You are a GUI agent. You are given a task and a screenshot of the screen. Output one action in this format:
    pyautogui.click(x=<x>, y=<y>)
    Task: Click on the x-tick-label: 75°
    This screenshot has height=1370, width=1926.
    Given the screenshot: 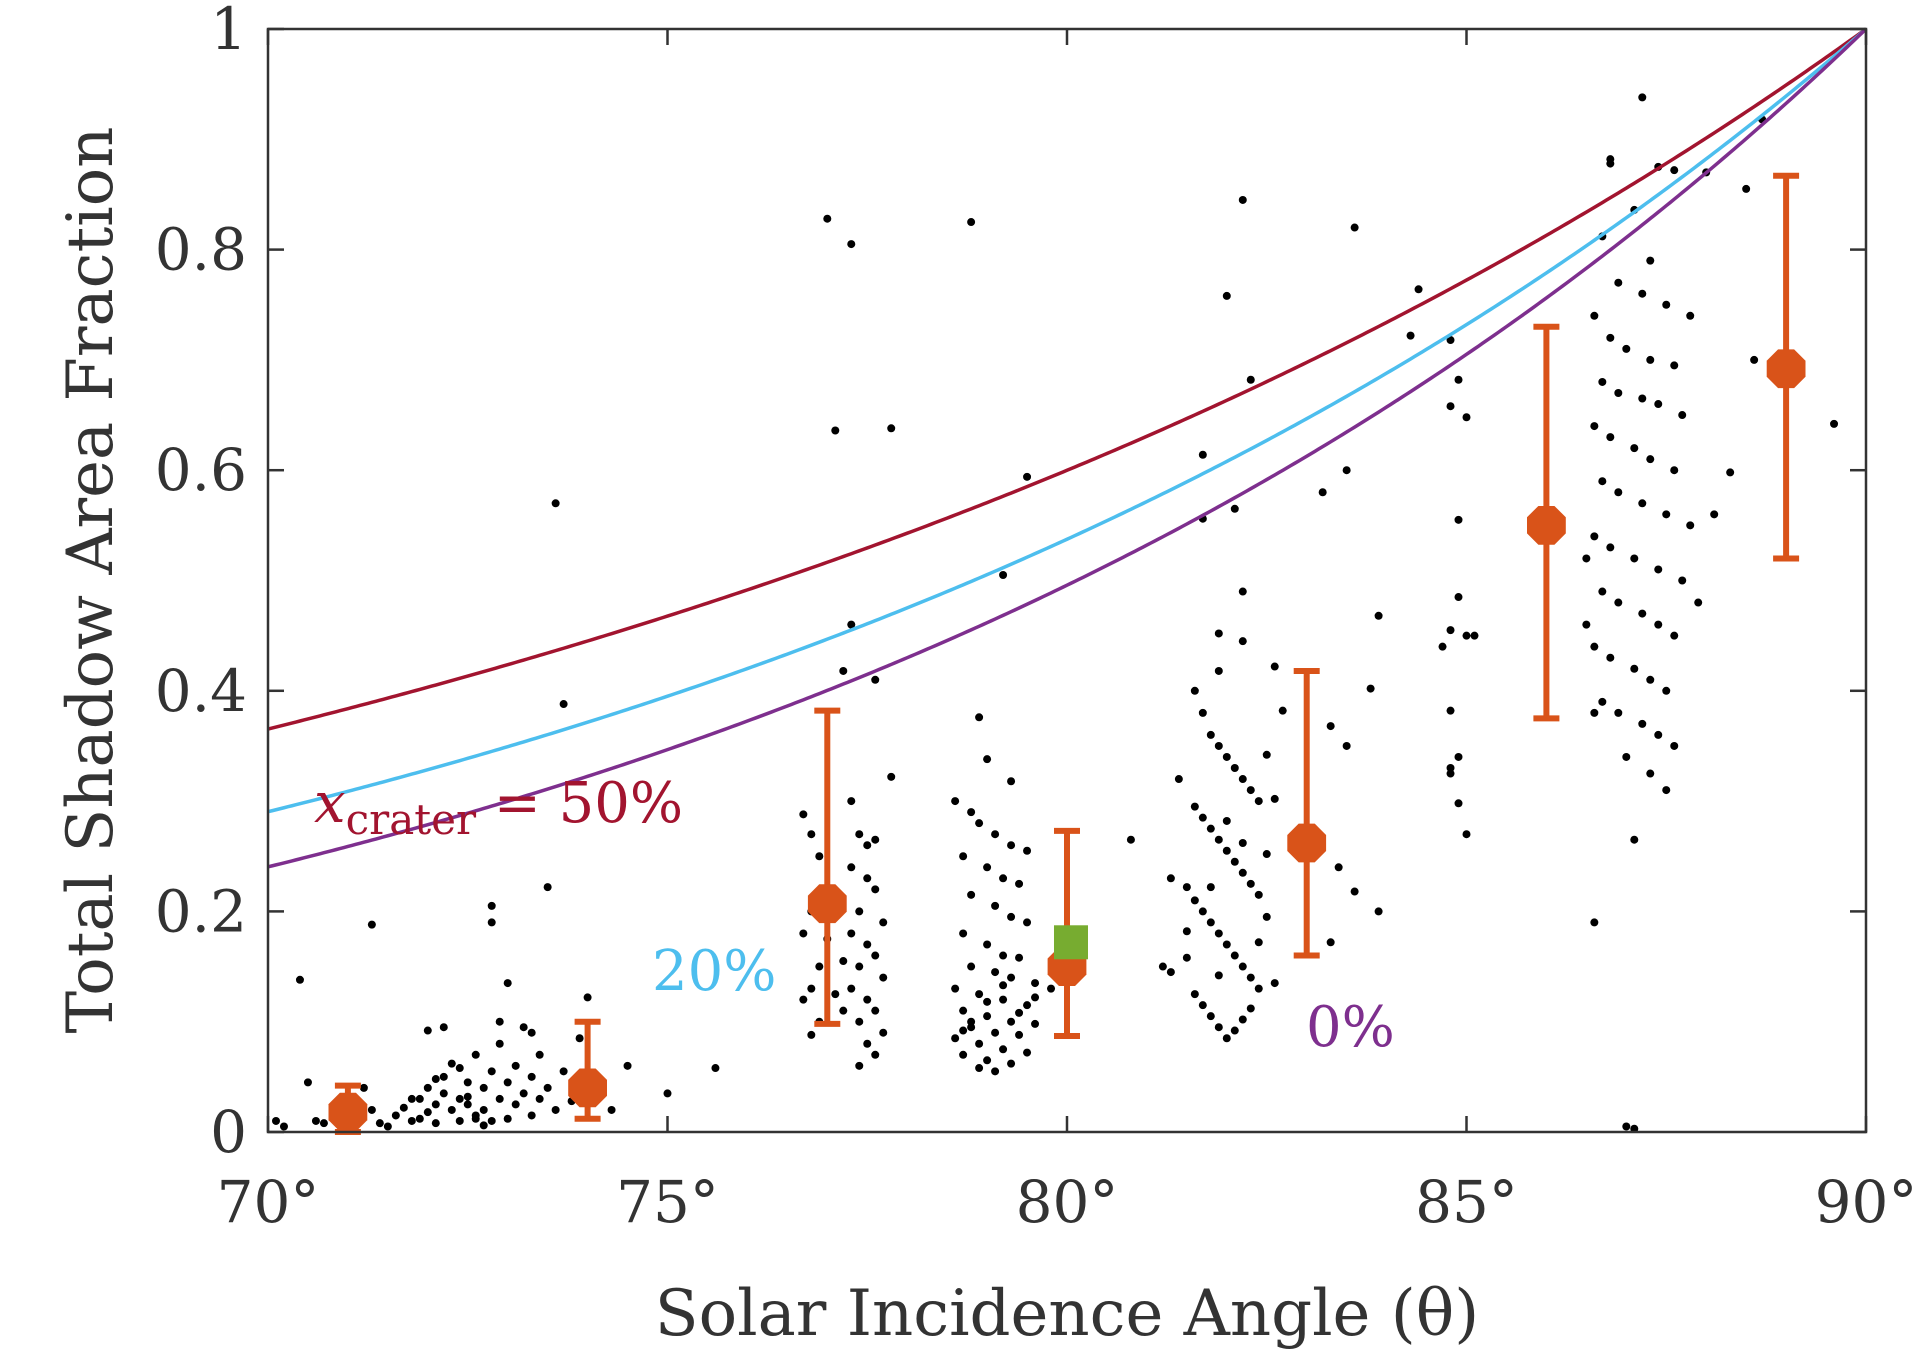 What is the action you would take?
    pyautogui.click(x=667, y=1202)
    